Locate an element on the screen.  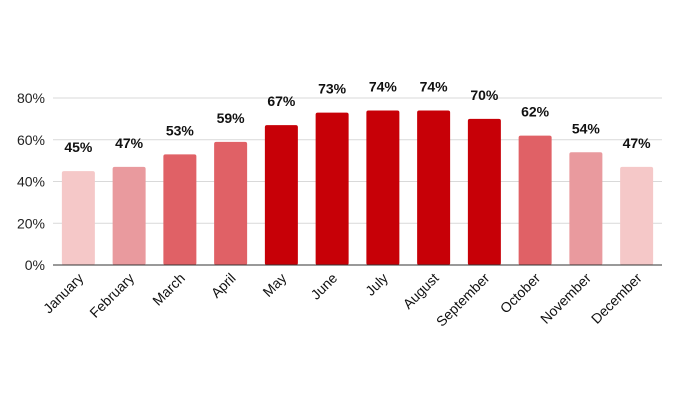
data-label: 62% is located at coordinates (535, 112).